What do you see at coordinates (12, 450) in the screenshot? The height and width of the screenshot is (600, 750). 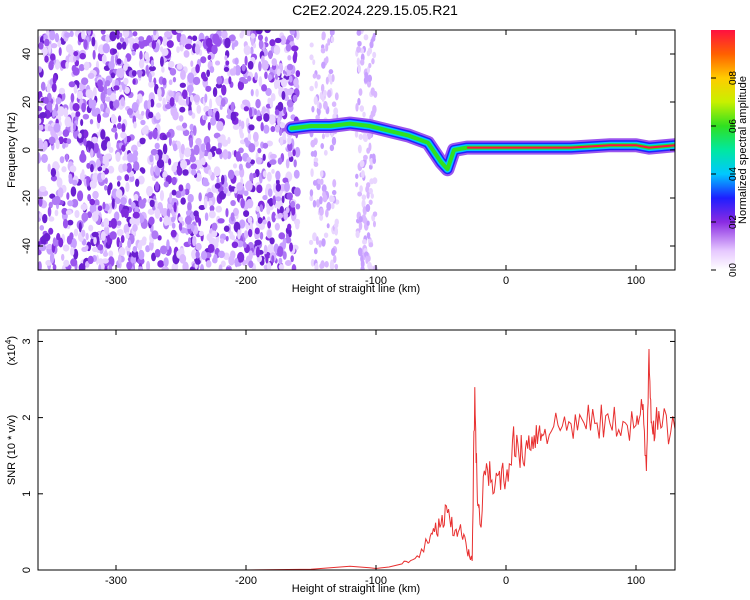 I see `bottom-y-axis-label: SNR (10 * v/v)` at bounding box center [12, 450].